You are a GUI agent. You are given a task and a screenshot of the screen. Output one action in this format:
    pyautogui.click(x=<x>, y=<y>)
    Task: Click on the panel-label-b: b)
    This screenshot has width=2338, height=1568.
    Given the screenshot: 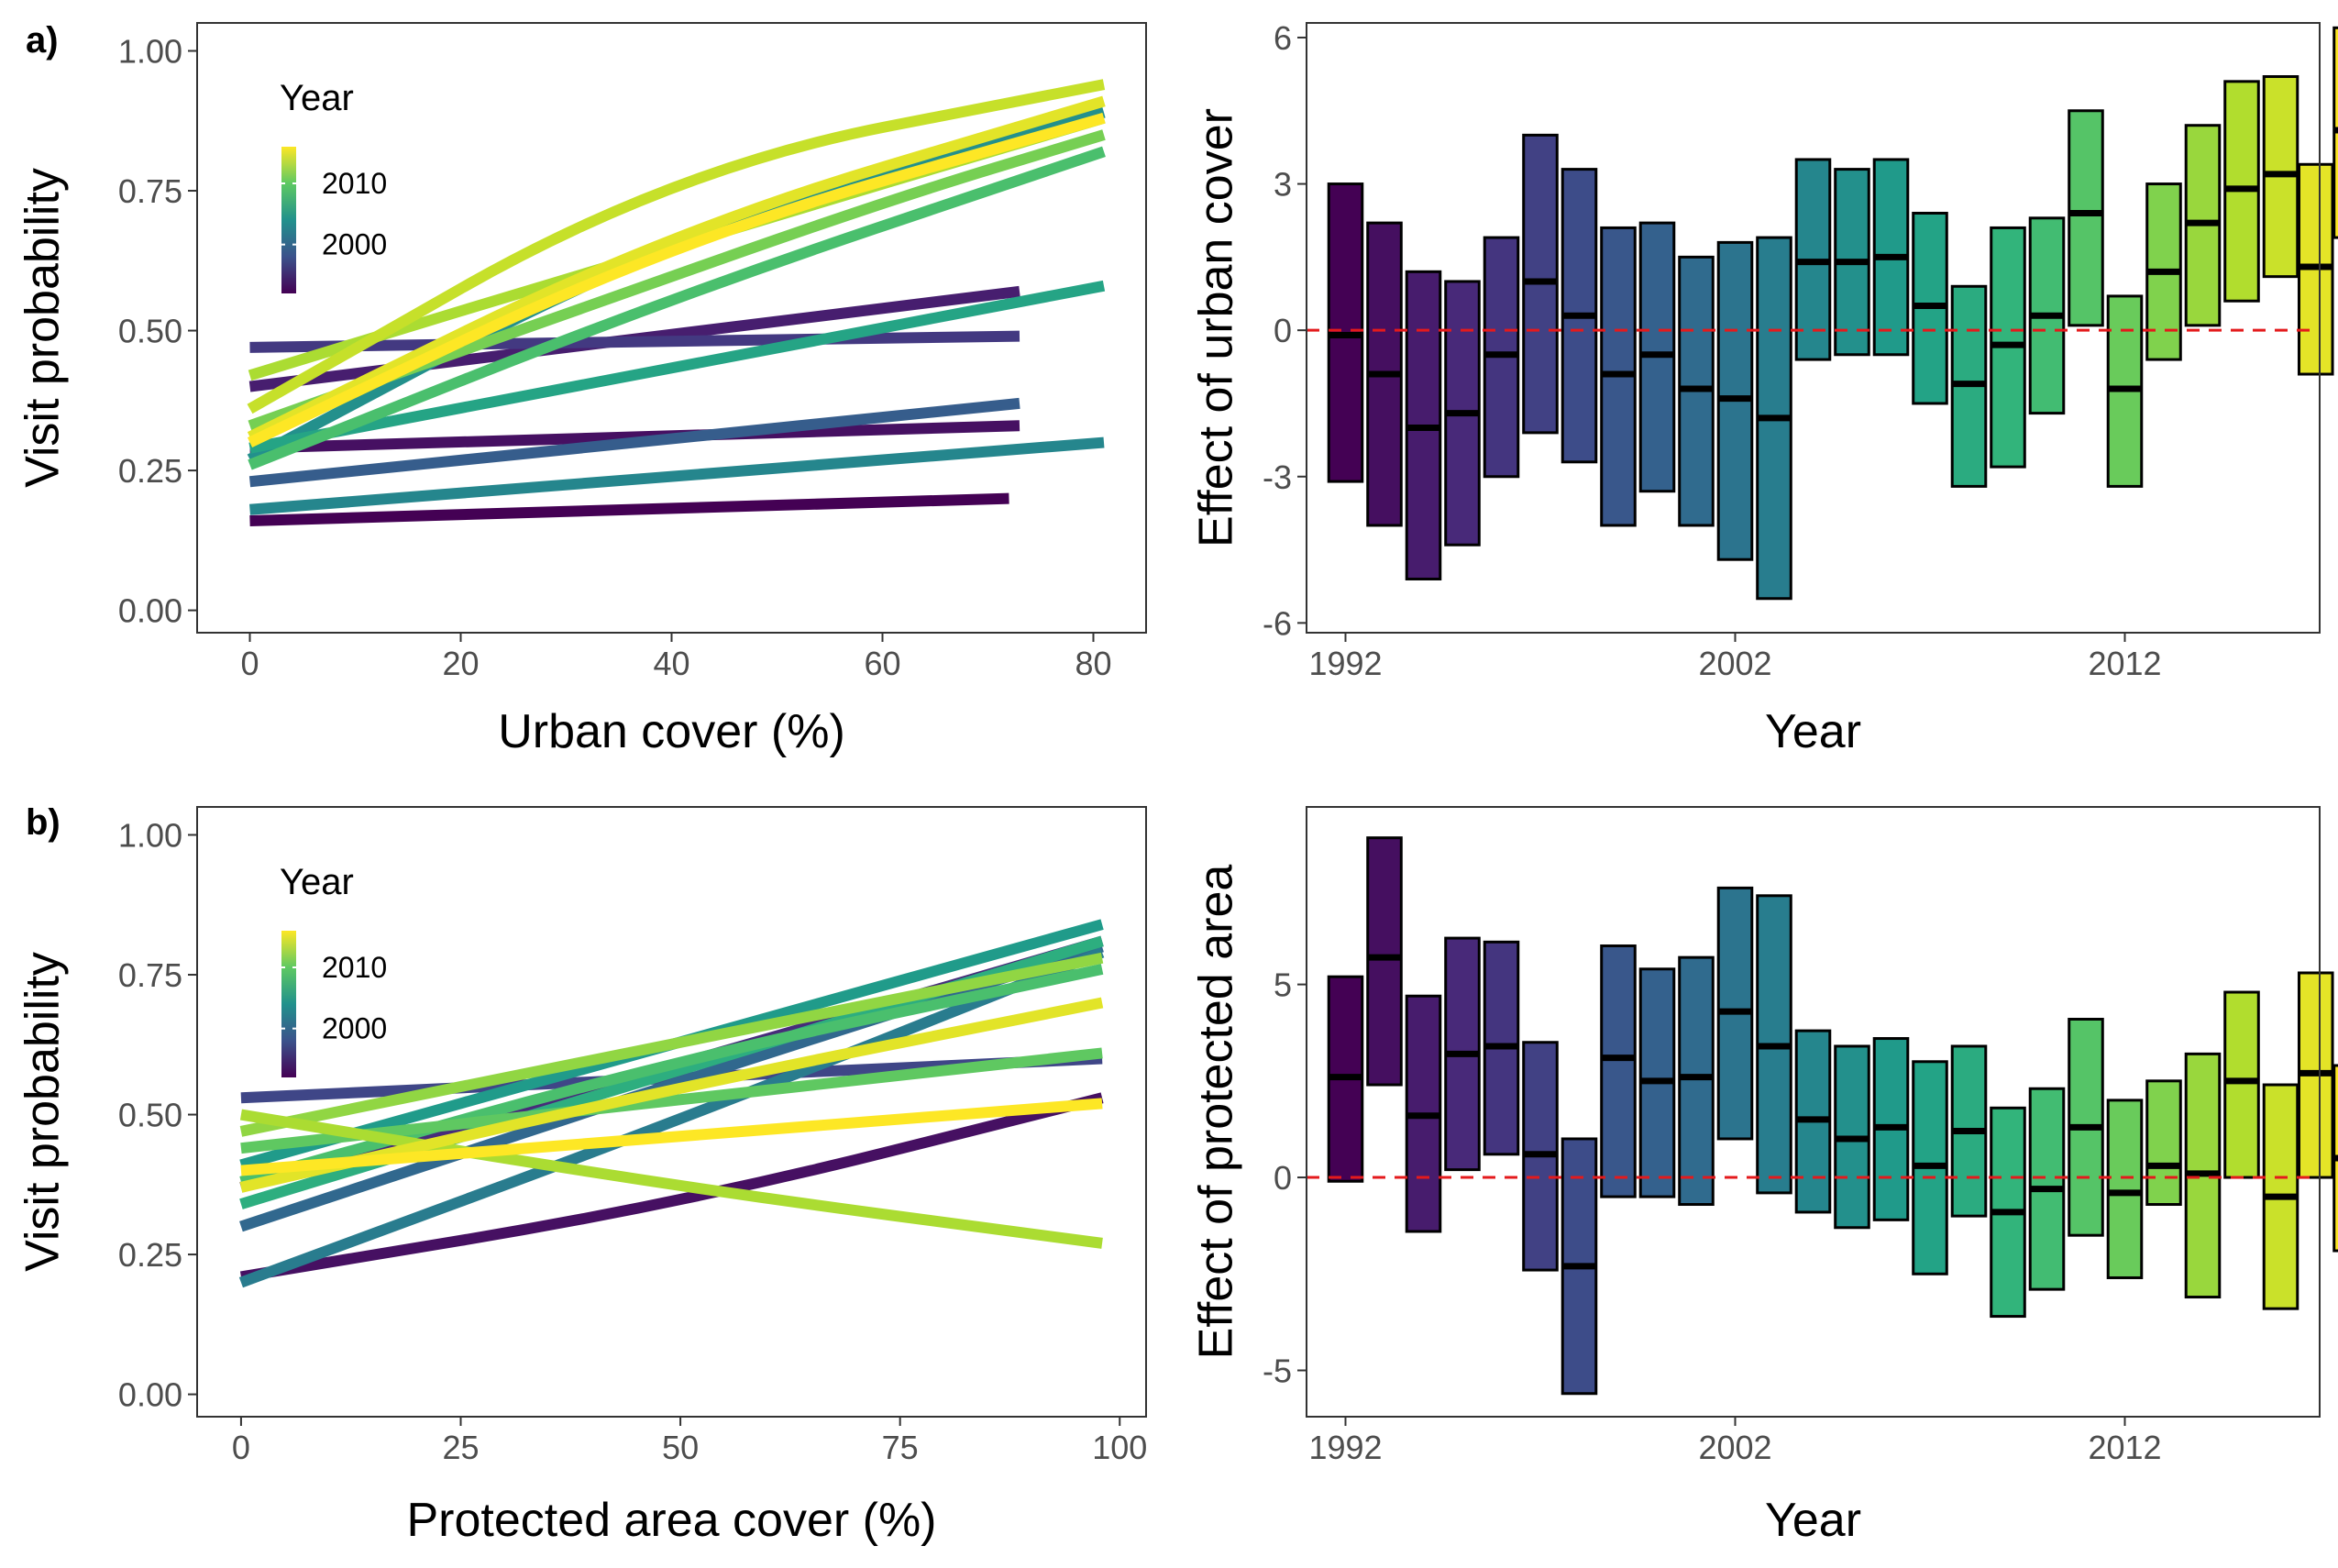 What is the action you would take?
    pyautogui.click(x=43, y=823)
    